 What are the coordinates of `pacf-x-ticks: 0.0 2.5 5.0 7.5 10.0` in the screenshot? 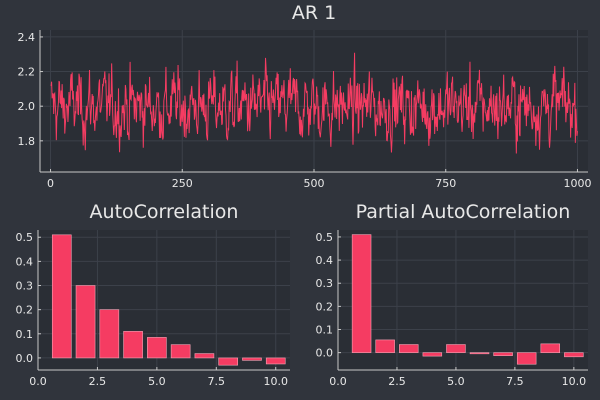 It's located at (457, 381).